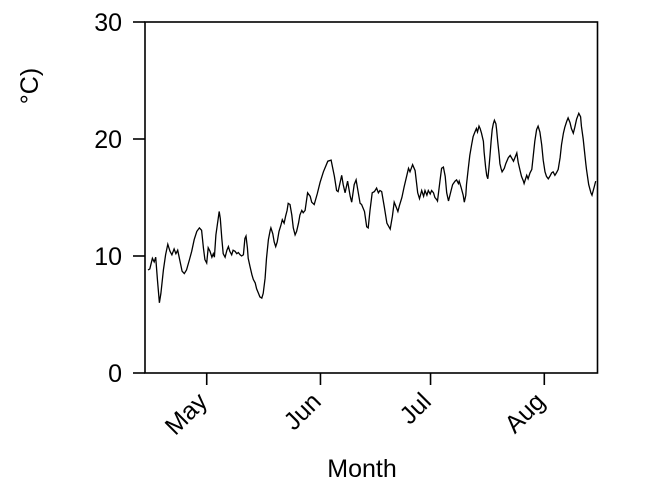 This screenshot has height=484, width=658. What do you see at coordinates (524, 412) in the screenshot?
I see `x-tick-label-month: Aug` at bounding box center [524, 412].